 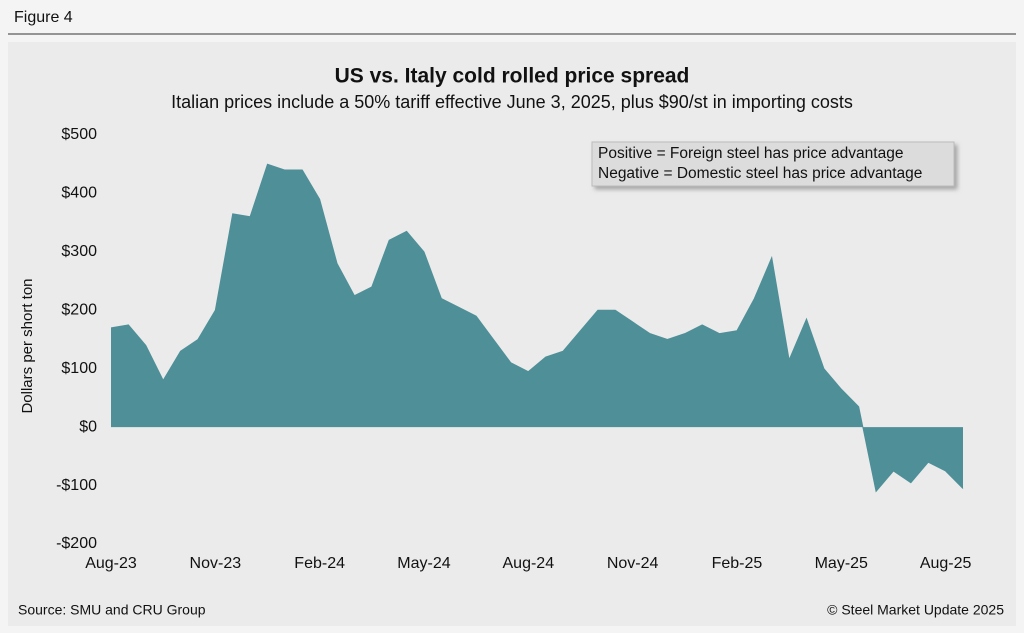 I want to click on x-tick-label: Aug-24, so click(x=529, y=563).